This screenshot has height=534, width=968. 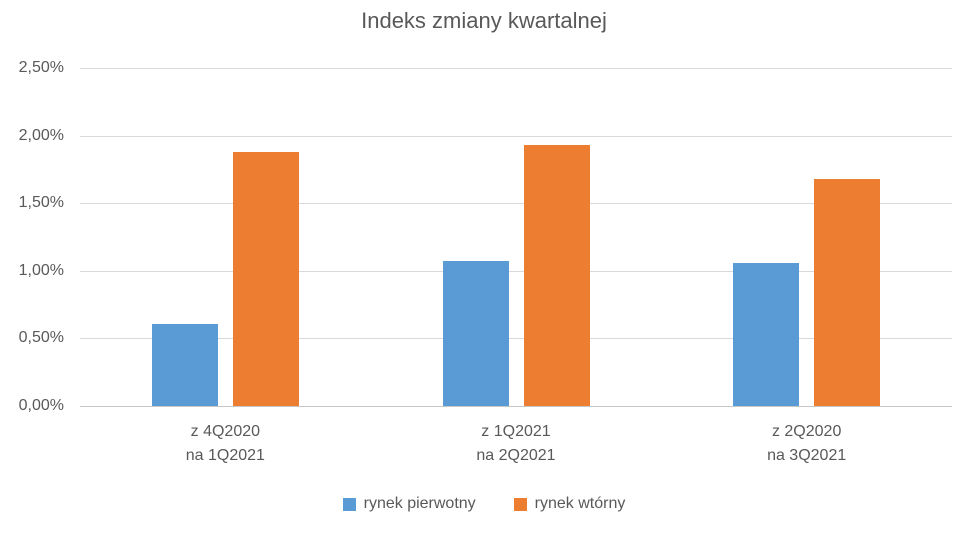 I want to click on x-label-line2: na 2Q2021, so click(x=516, y=455).